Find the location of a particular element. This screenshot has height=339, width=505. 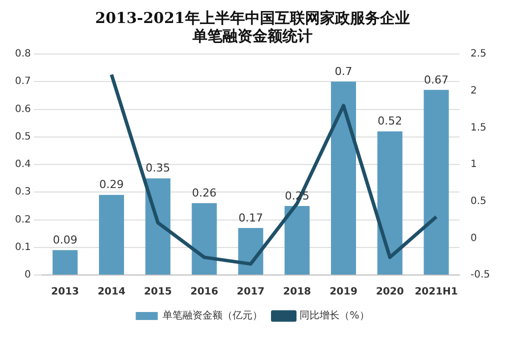

data-label: 0.35 is located at coordinates (158, 168).